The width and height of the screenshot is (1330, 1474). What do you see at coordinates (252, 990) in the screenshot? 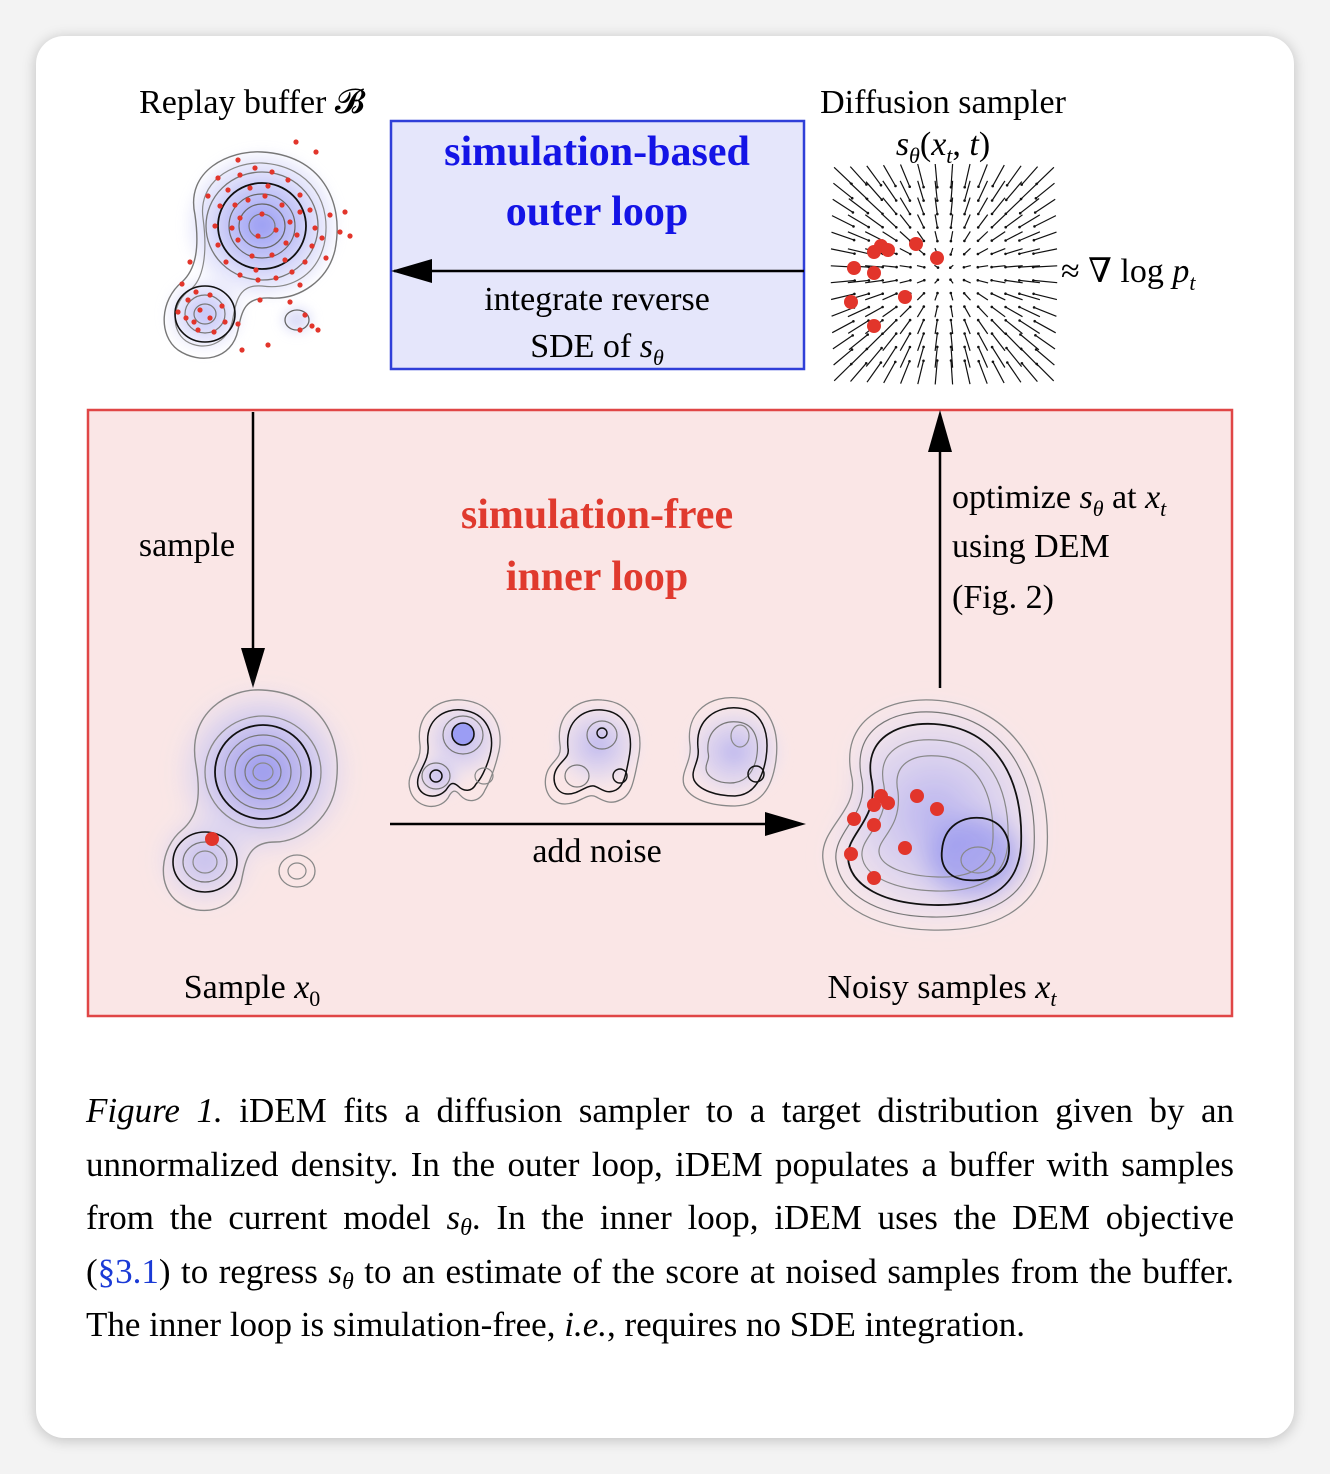
I see `sample-x0-label: Sample x0` at bounding box center [252, 990].